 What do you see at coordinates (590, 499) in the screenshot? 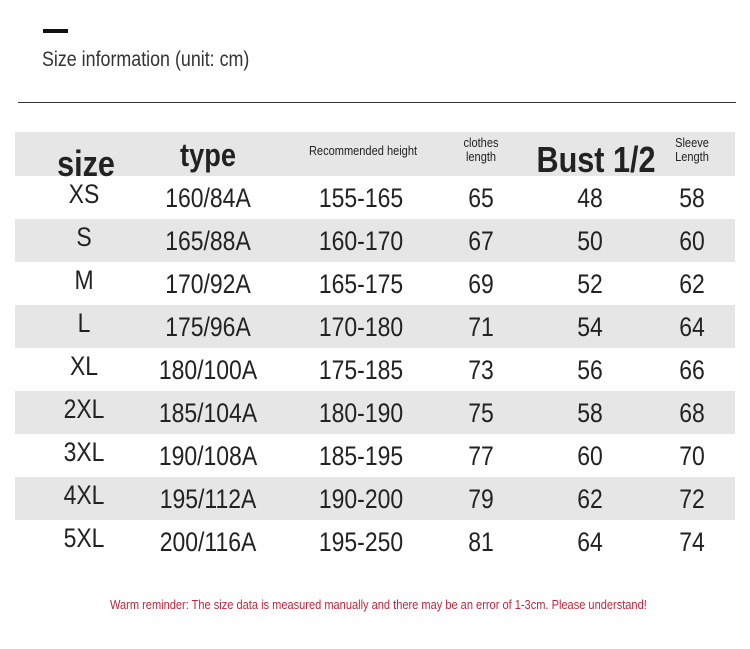
I see `cell-bust: 62` at bounding box center [590, 499].